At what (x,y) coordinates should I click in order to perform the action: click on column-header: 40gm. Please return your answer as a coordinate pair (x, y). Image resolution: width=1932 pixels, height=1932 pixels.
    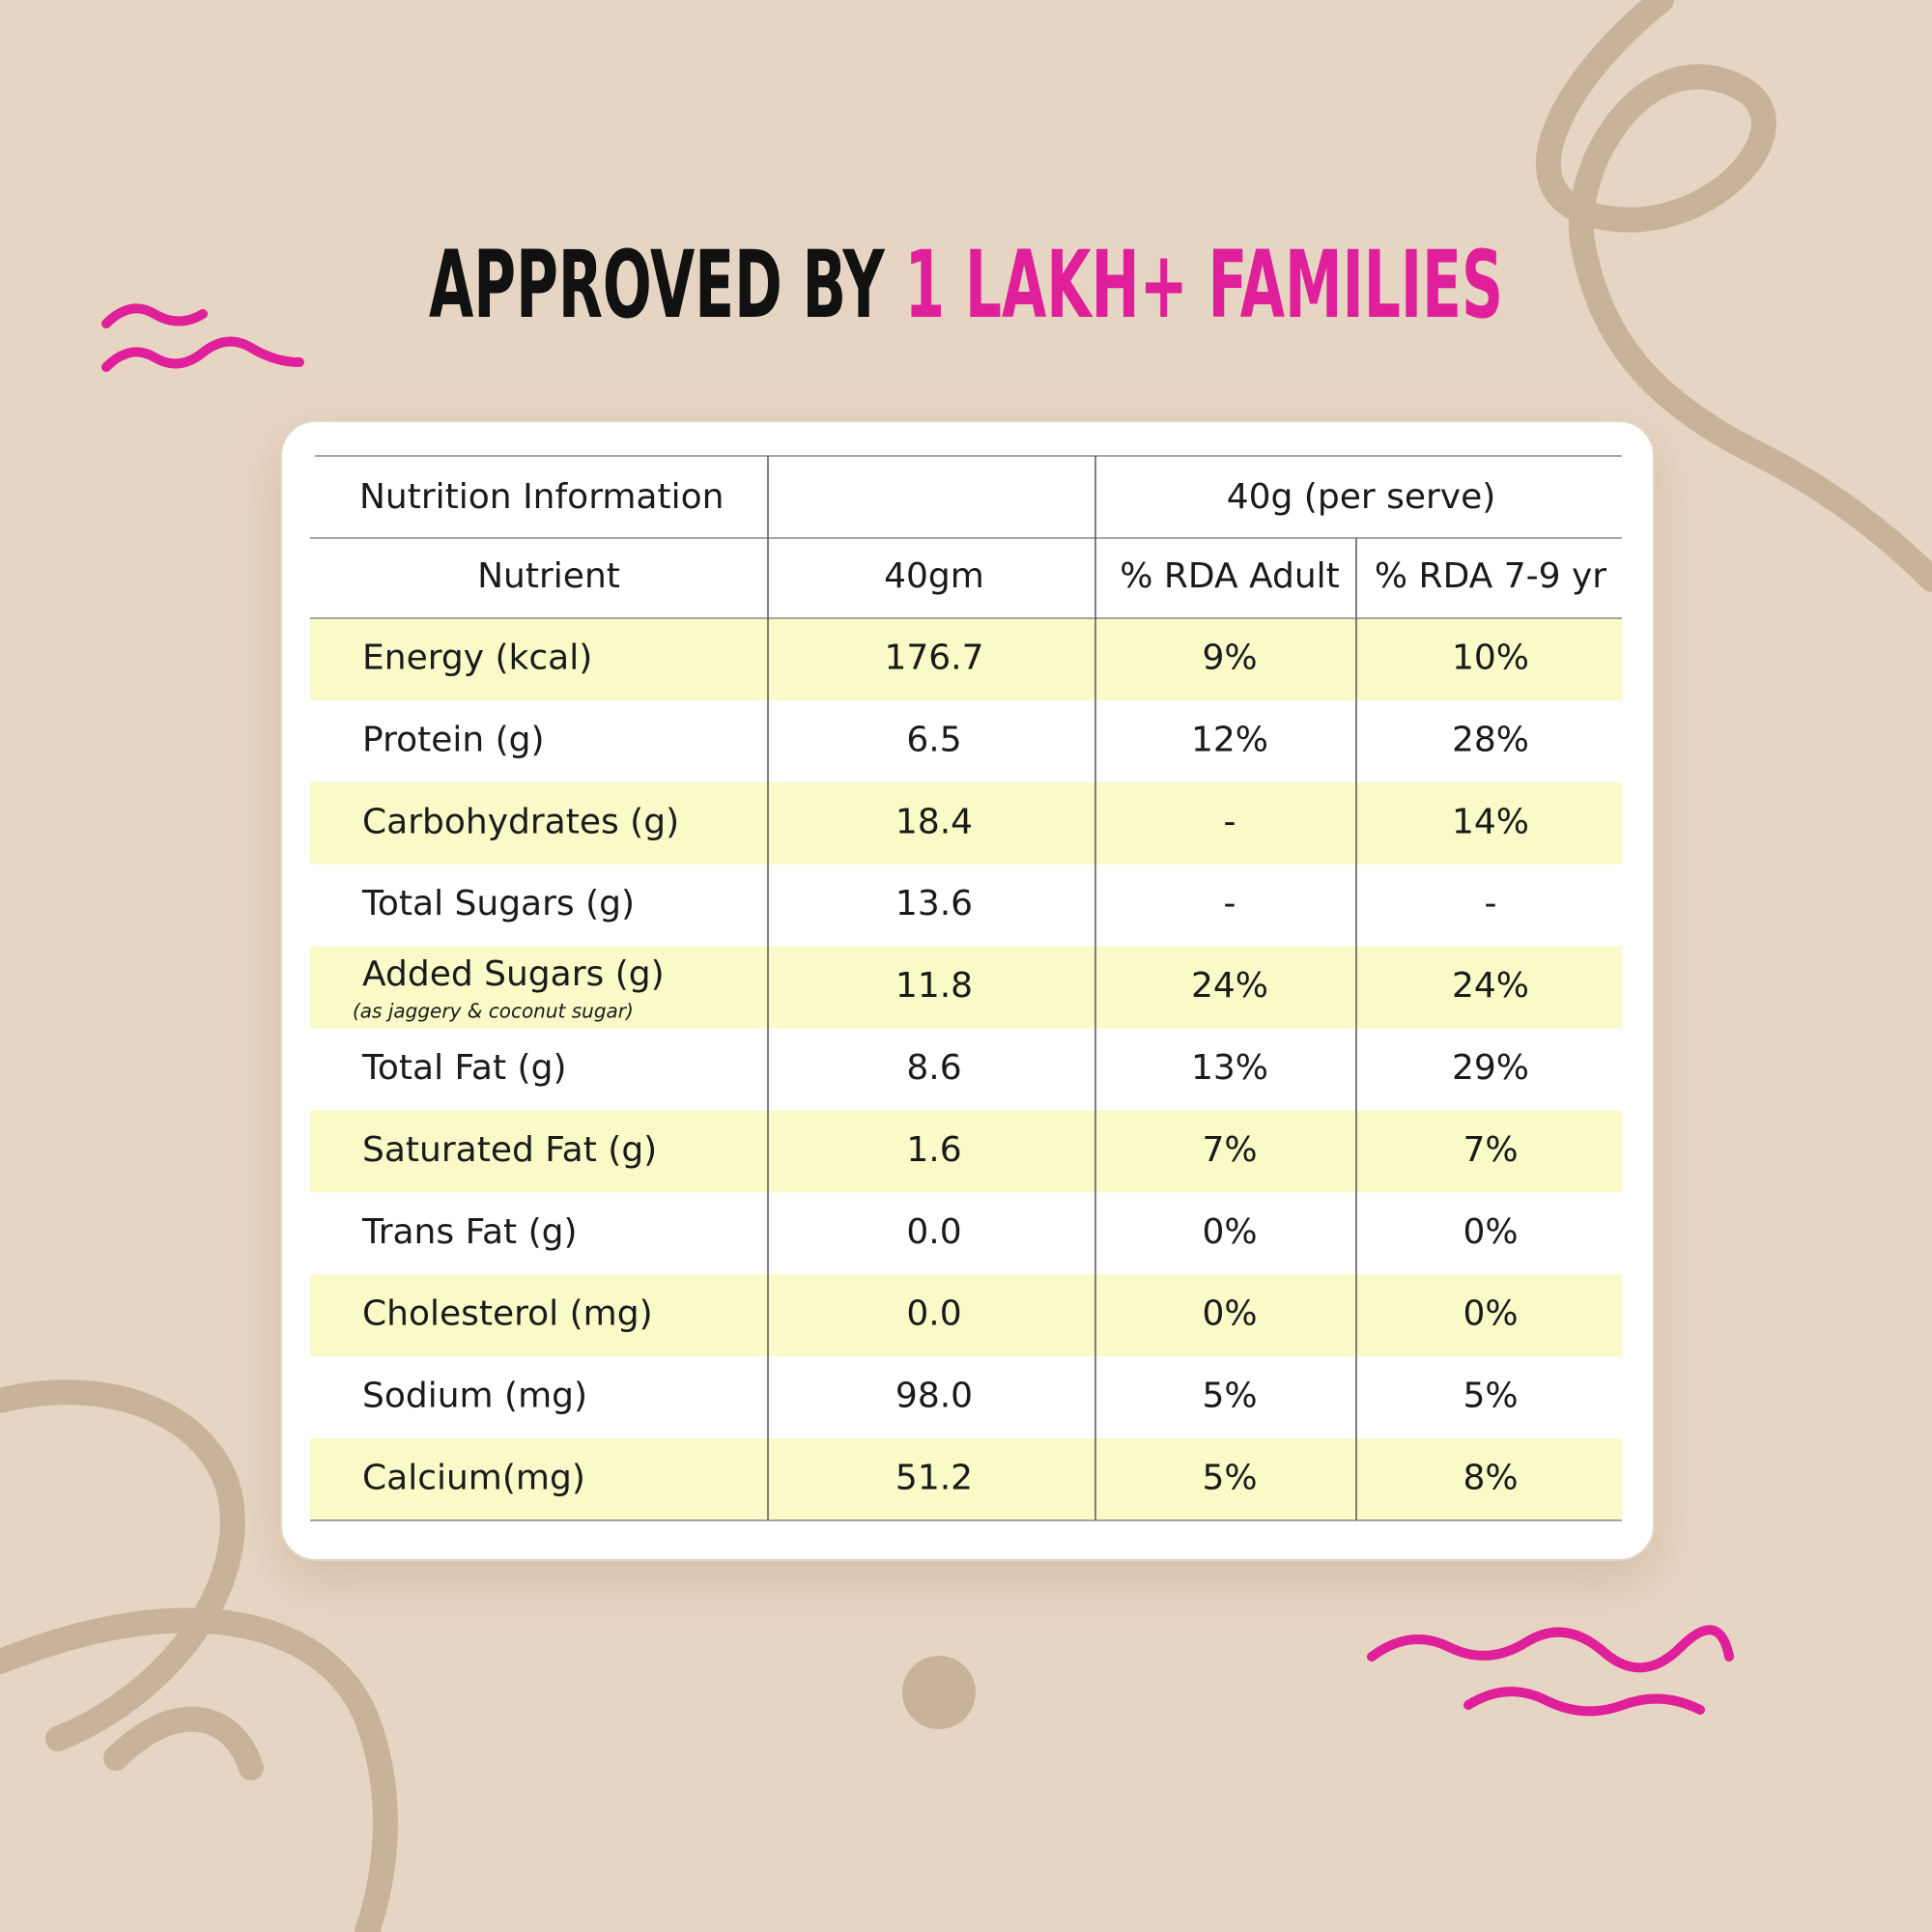
    Looking at the image, I should click on (934, 576).